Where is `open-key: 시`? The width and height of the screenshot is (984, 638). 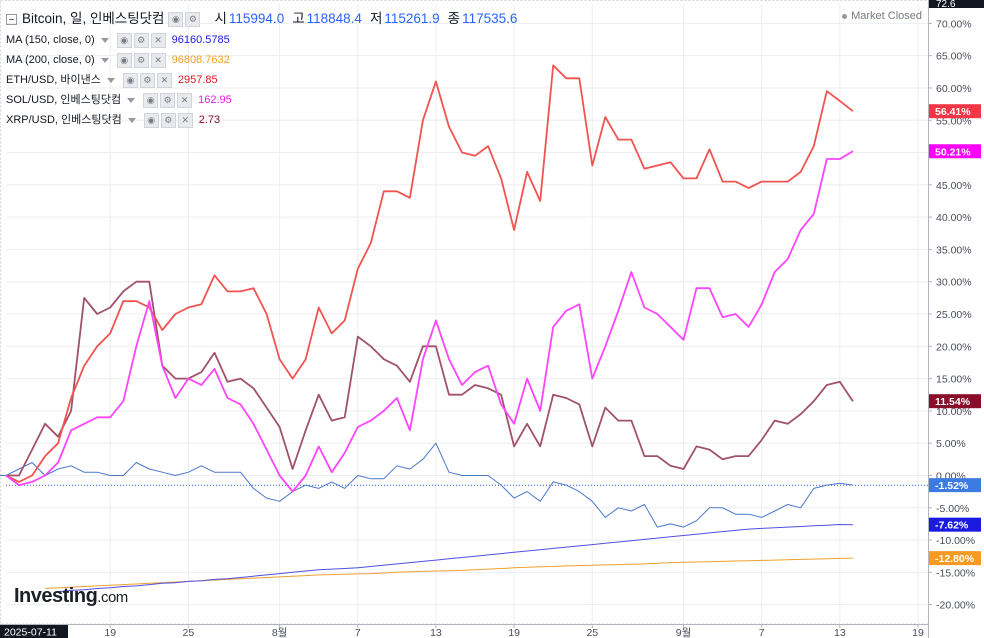 open-key: 시 is located at coordinates (220, 18).